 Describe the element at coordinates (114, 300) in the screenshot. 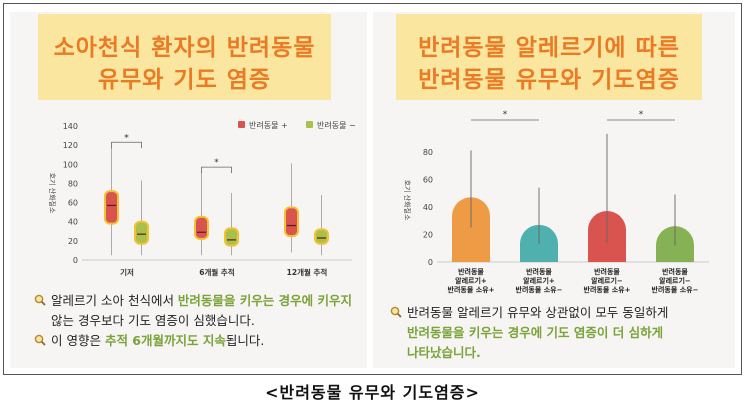

I see `note-text: 알레르기 소아 천식에서` at that location.